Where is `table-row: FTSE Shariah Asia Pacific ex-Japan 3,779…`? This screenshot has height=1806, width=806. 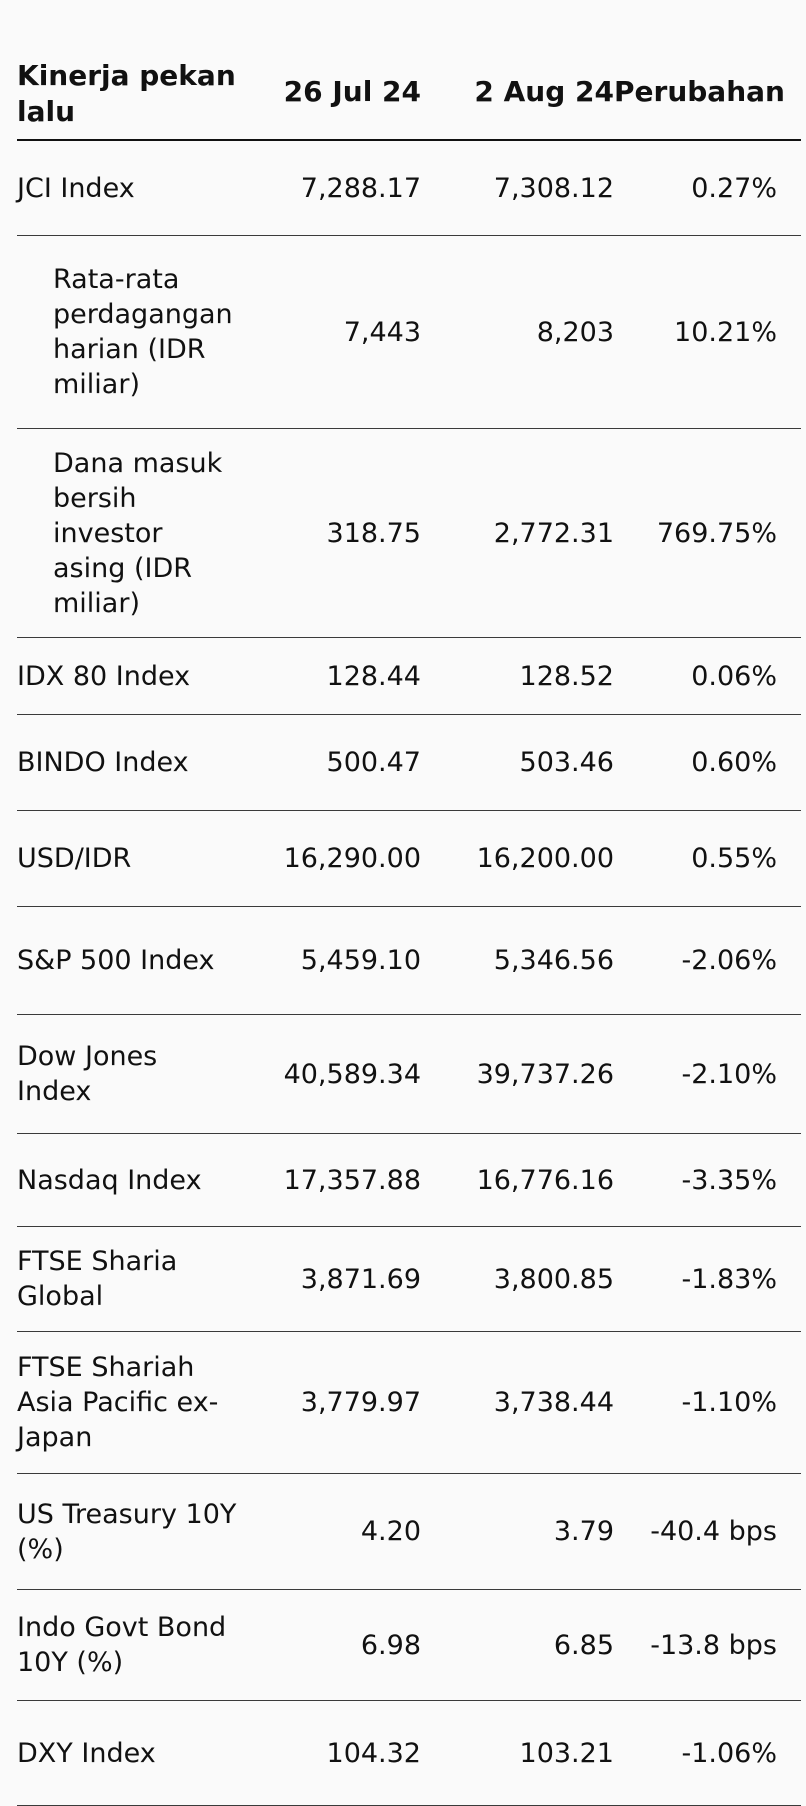 table-row: FTSE Shariah Asia Pacific ex-Japan 3,779… is located at coordinates (409, 1402).